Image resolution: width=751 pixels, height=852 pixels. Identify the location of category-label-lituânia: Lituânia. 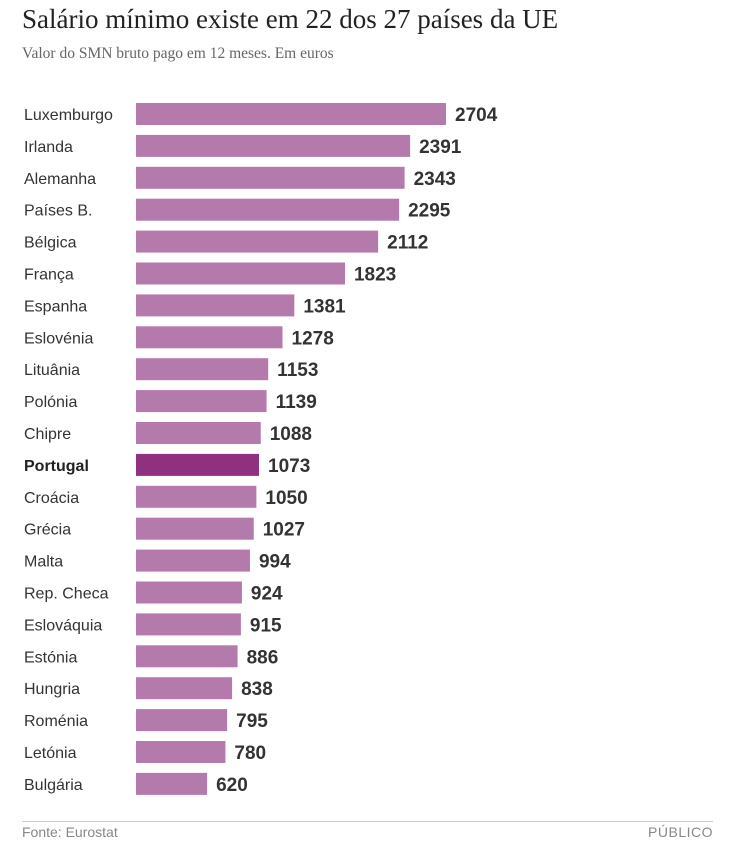
(52, 370).